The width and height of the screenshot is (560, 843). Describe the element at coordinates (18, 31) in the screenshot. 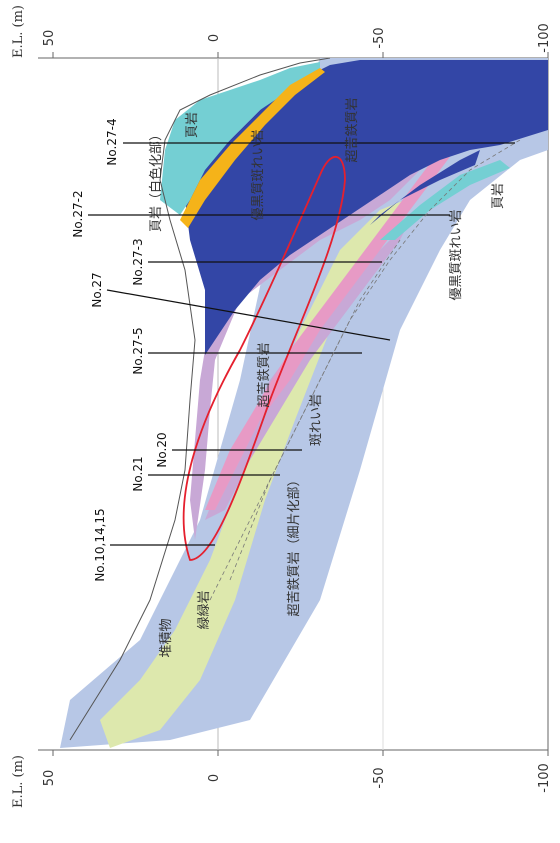

I see `axis-title-top: E.L. (m)` at that location.